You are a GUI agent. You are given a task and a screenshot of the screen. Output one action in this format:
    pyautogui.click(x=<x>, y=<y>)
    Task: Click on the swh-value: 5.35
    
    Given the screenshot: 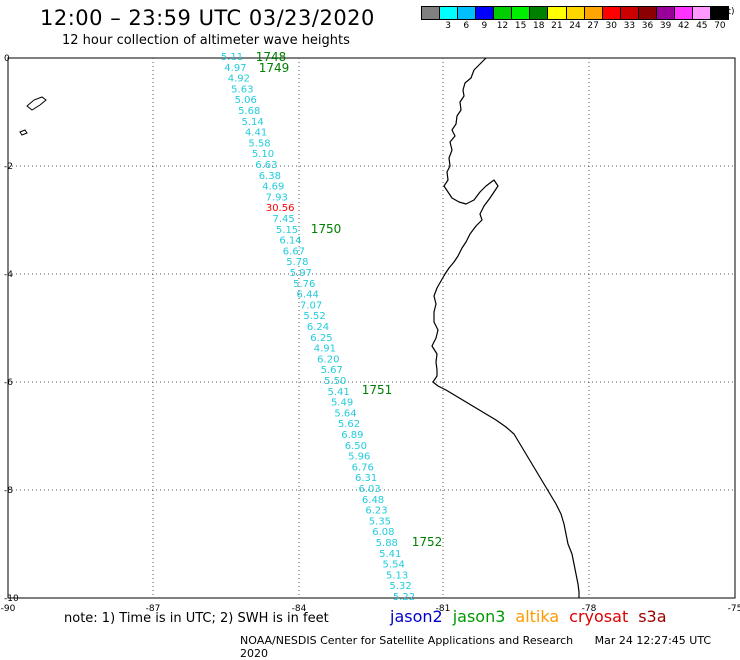 What is the action you would take?
    pyautogui.click(x=380, y=521)
    